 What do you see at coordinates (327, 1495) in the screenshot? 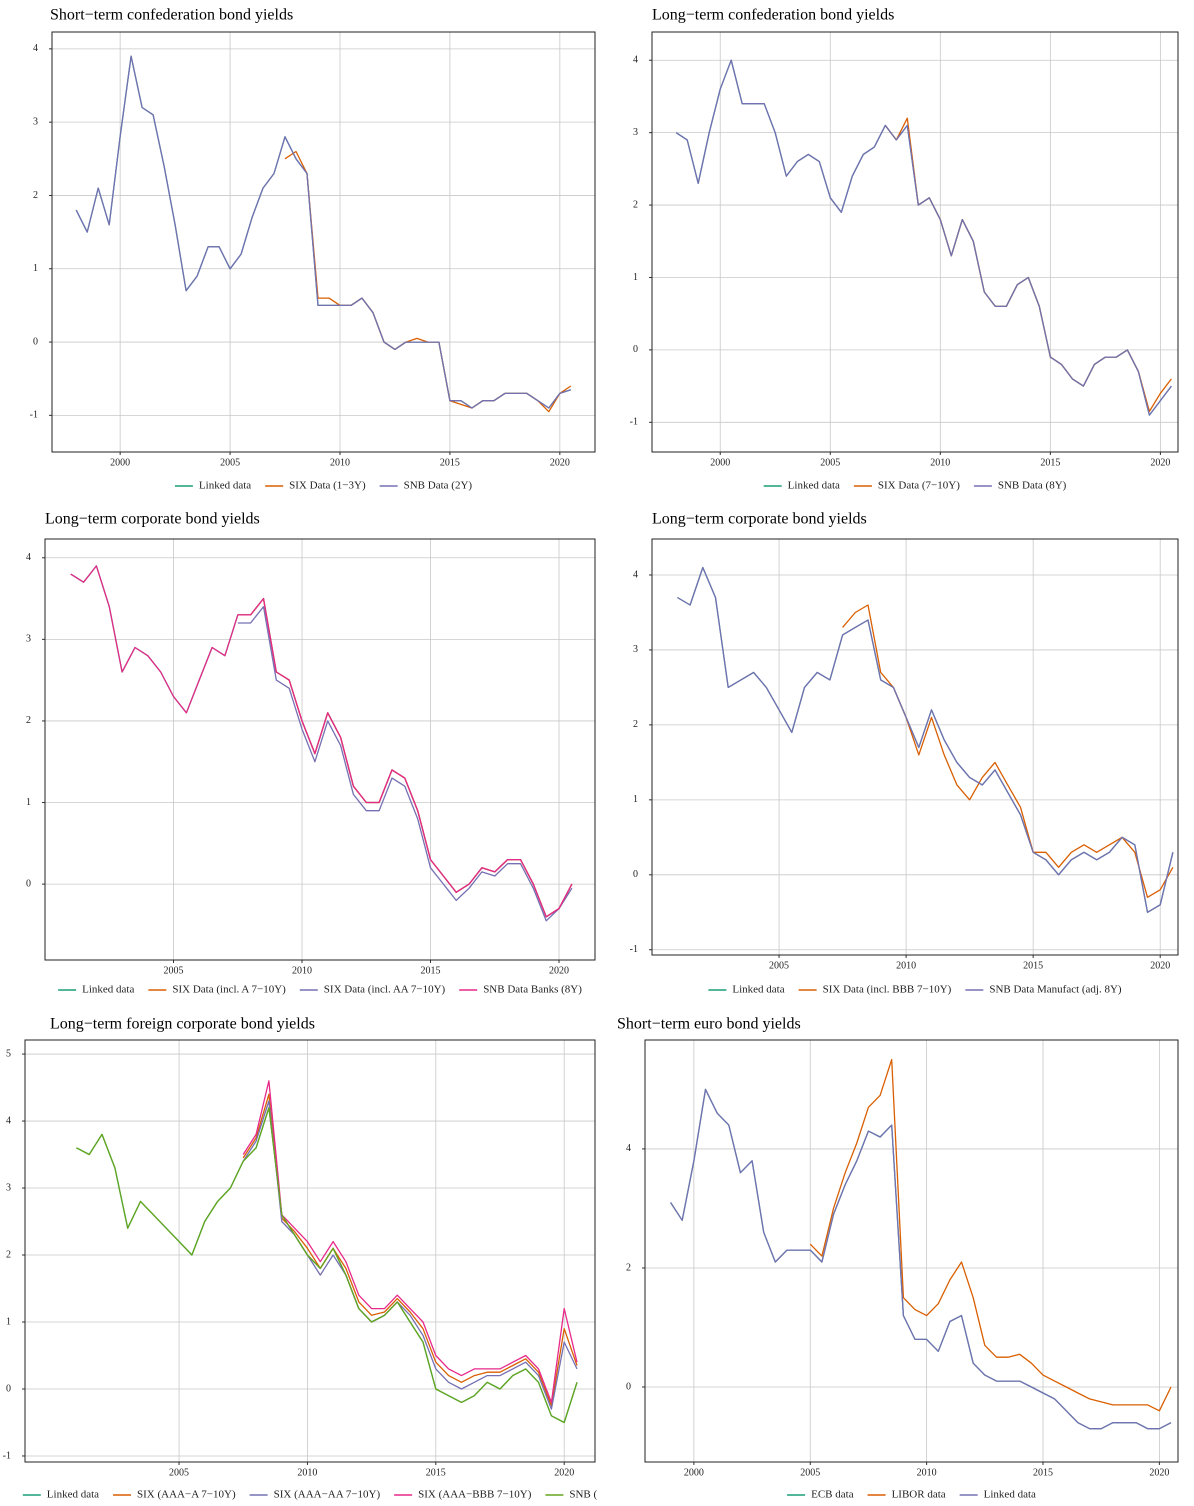
I see `legend-label: SIX (AAA−AA 7−10Y)` at bounding box center [327, 1495].